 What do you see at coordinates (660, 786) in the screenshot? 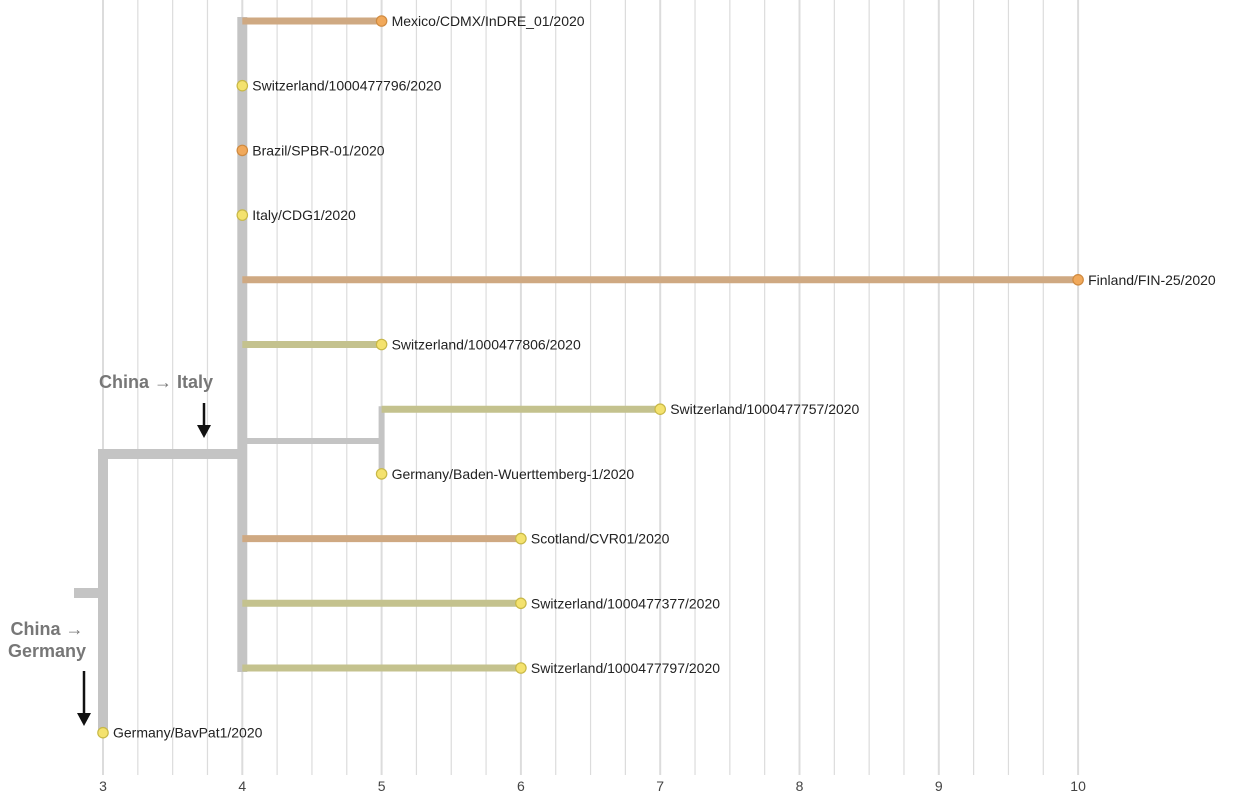
I see `x-tick-label: 7` at bounding box center [660, 786].